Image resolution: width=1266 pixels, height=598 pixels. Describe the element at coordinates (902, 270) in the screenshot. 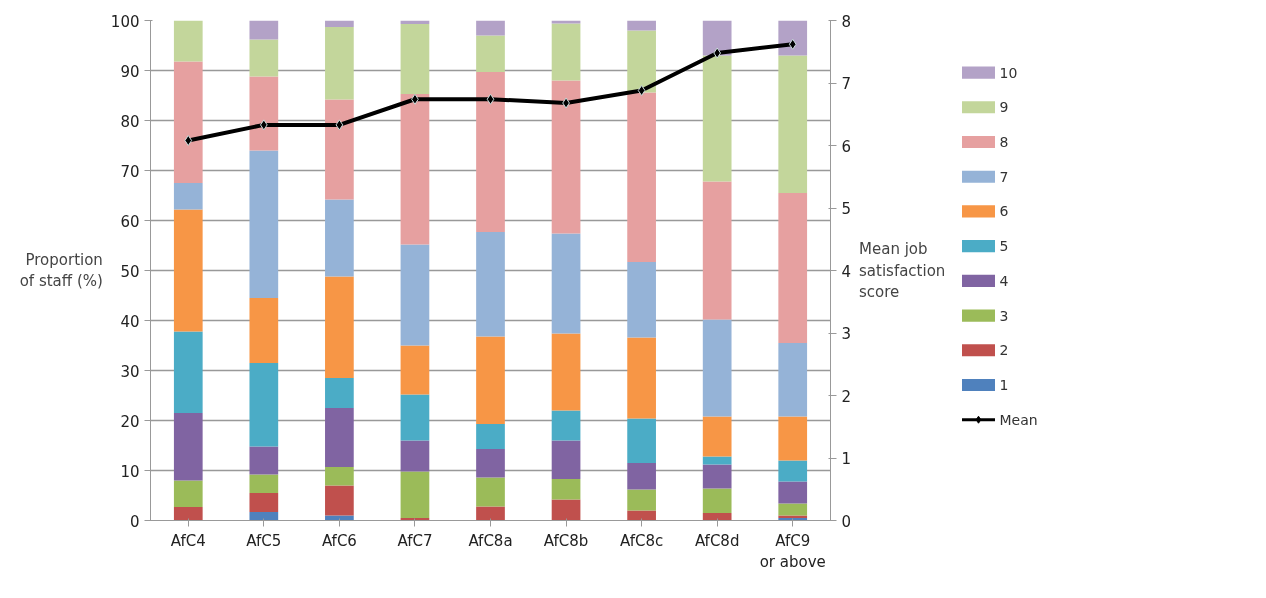

I see `y2-axis-title: Mean job satisfaction score` at that location.